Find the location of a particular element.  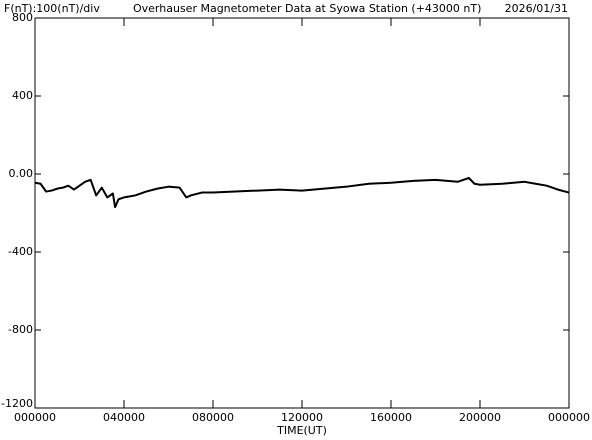

y-tick-label: -800 is located at coordinates (20, 329).